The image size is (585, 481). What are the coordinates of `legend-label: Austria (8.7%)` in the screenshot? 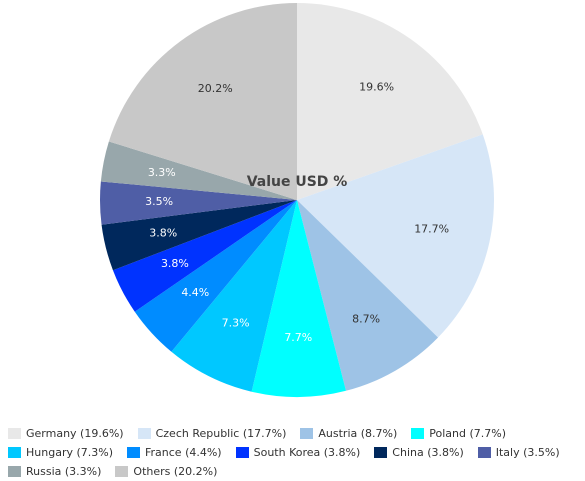 It's located at (358, 433).